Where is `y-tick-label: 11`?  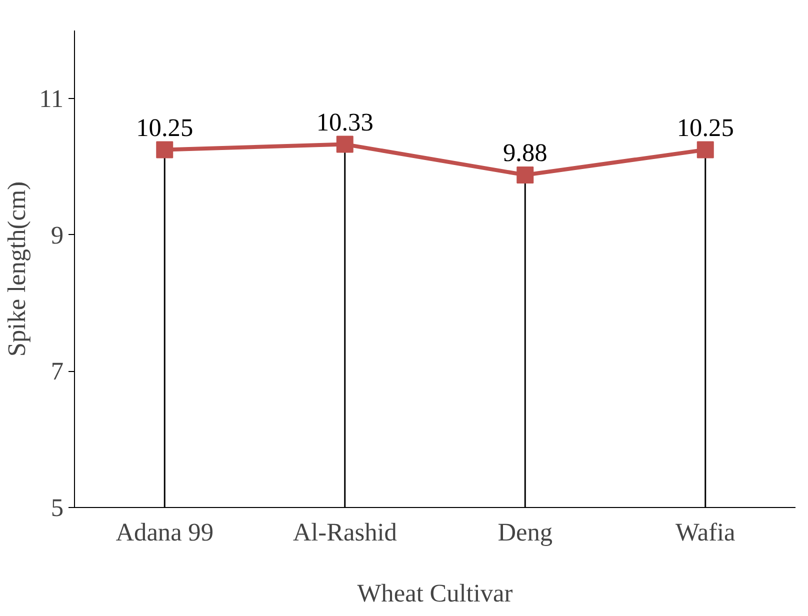 y-tick-label: 11 is located at coordinates (51, 99).